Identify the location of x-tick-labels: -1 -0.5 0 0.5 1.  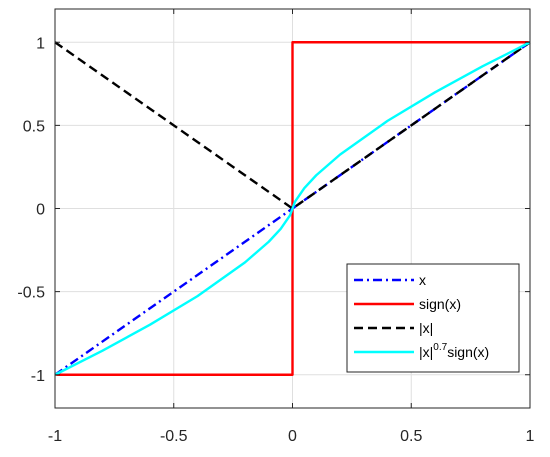
(291, 436).